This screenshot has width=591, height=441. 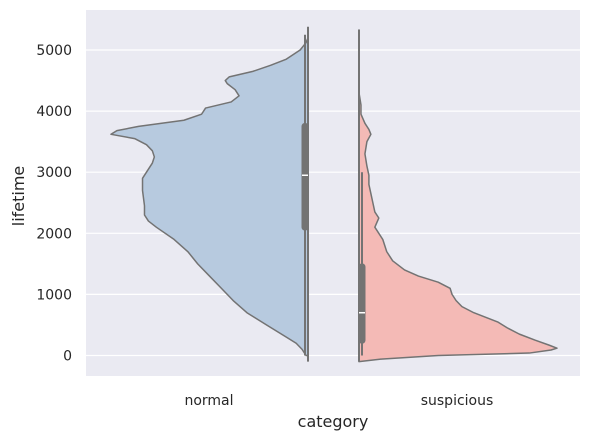 I want to click on inner-boxes, so click(x=333, y=195).